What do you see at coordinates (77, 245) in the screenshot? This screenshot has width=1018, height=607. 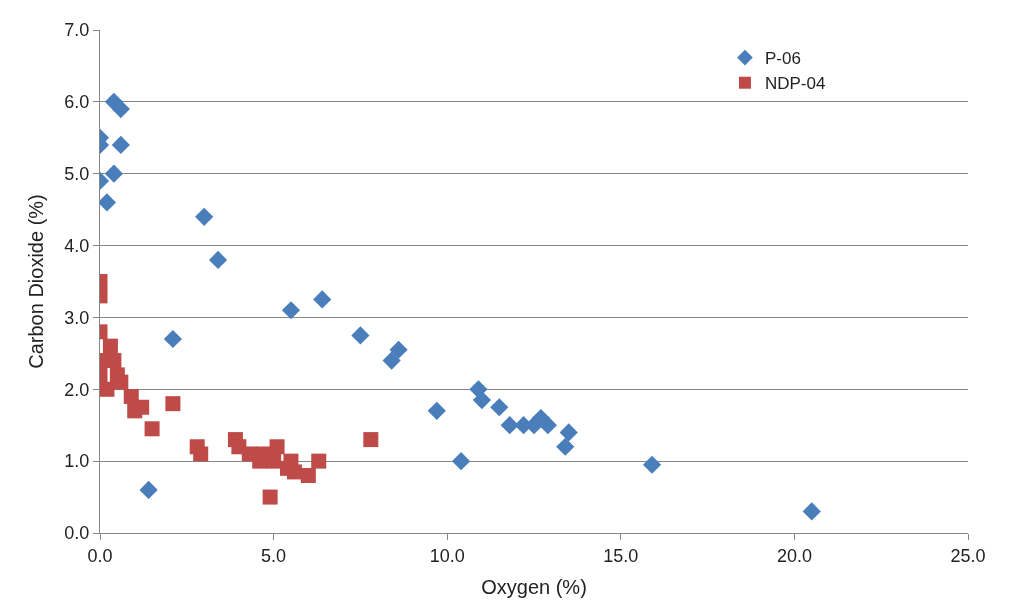 I see `y-tick-label: 4.0` at bounding box center [77, 245].